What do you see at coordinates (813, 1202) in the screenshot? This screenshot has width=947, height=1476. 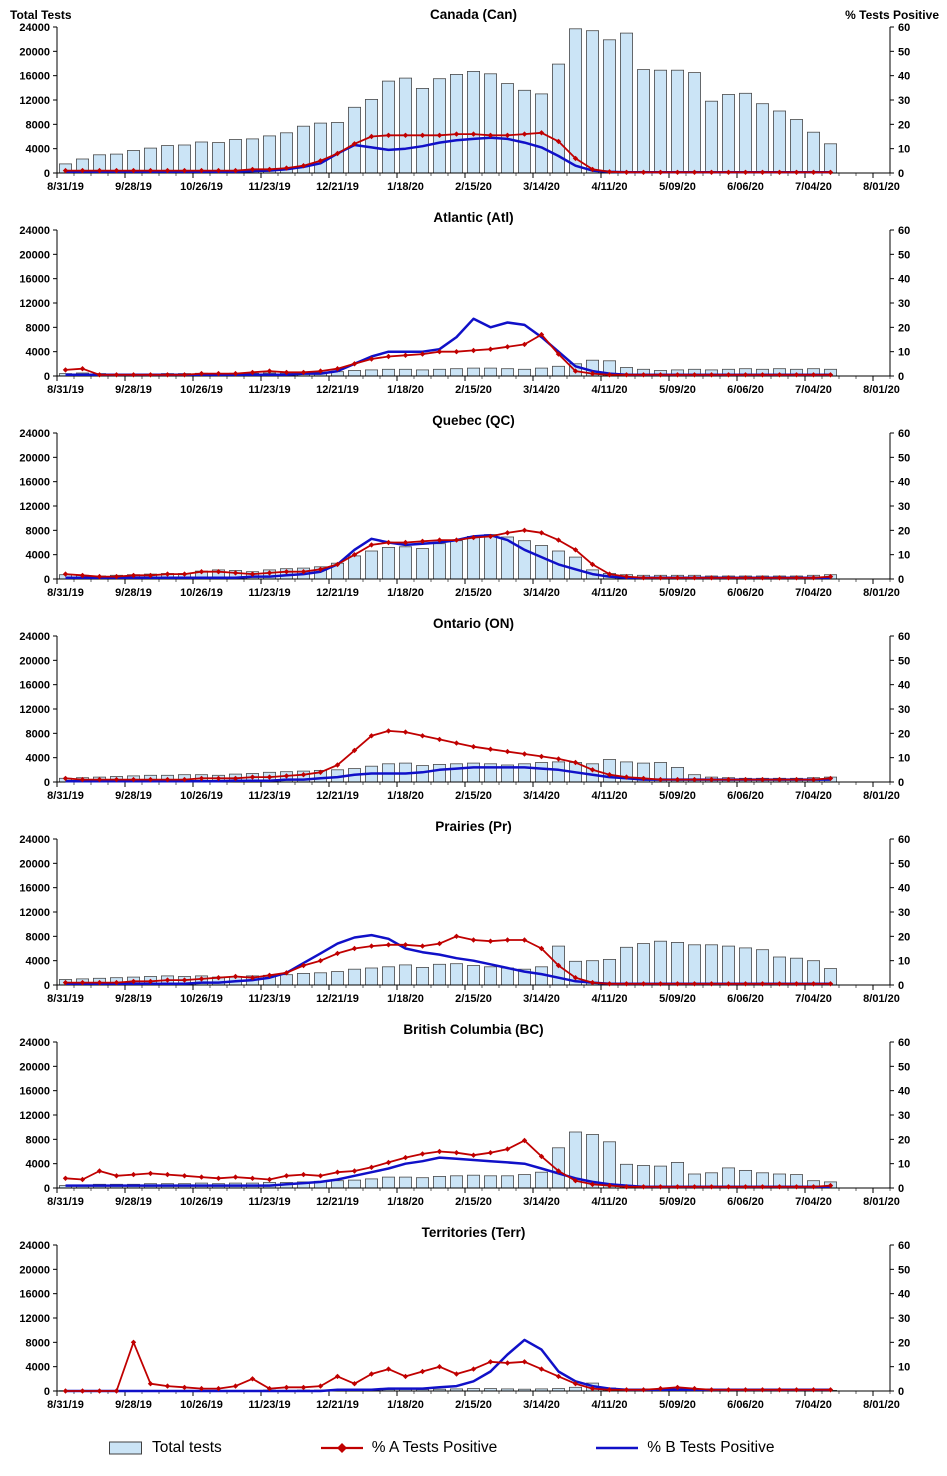 I see `svg-text: 7/04/20` at bounding box center [813, 1202].